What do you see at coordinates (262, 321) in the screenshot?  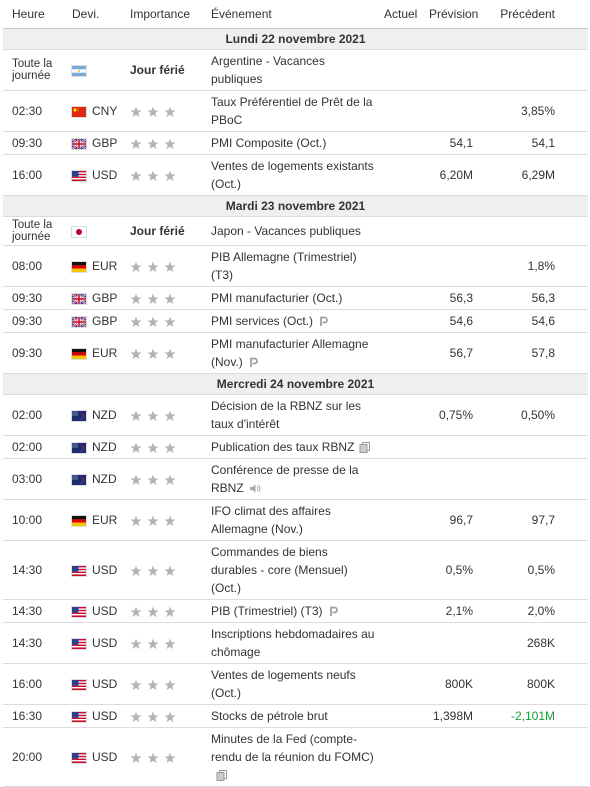 I see `event-name: PMI services (Oct.)` at bounding box center [262, 321].